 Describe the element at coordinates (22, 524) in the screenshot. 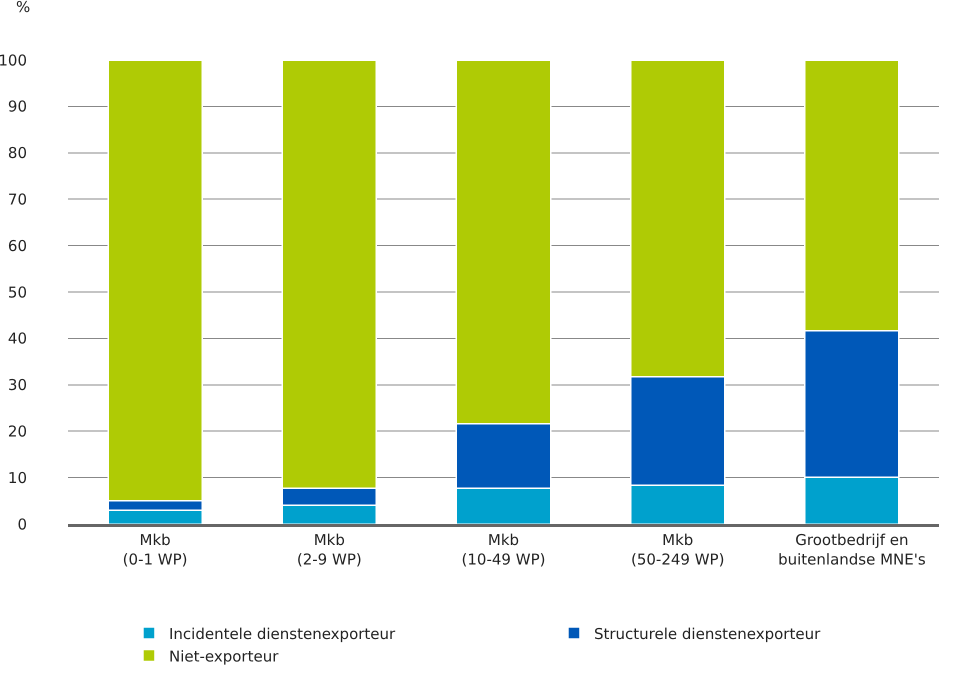

I see `y-tick-label: 0` at that location.